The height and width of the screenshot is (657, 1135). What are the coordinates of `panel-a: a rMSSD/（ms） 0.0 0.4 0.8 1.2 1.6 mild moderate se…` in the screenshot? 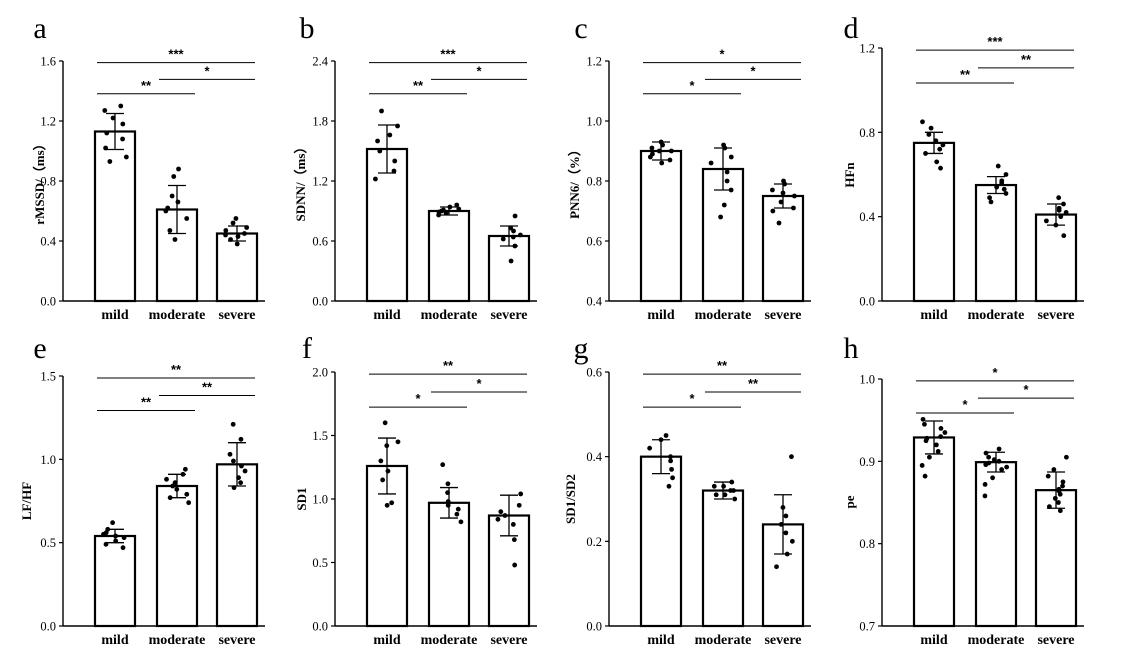 It's located at (148, 167).